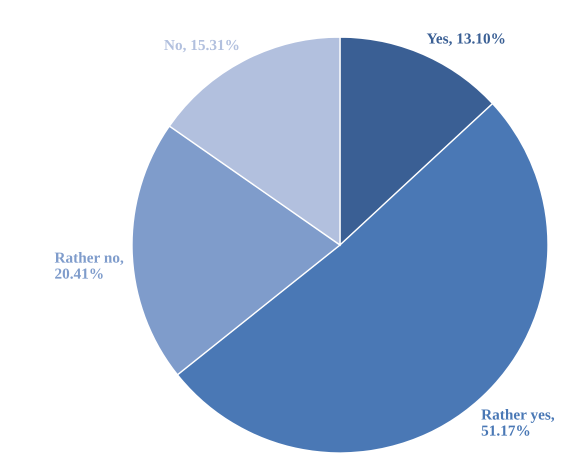 Image resolution: width=576 pixels, height=464 pixels. I want to click on data-label: Rather no, 20.41%, so click(89, 265).